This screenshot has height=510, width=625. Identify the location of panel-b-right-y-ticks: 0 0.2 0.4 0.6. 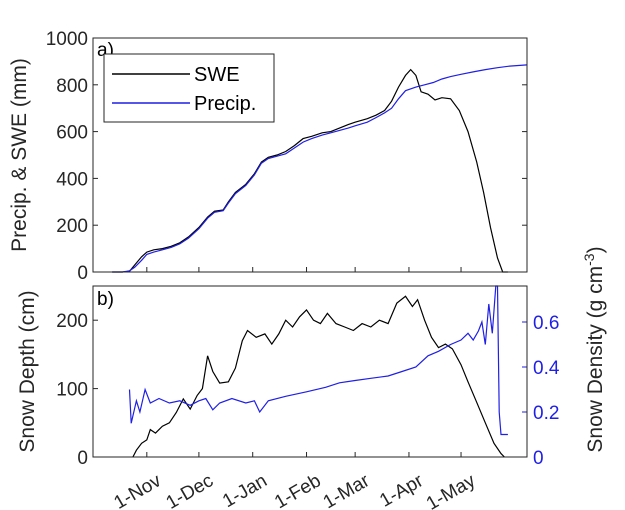
(541, 391).